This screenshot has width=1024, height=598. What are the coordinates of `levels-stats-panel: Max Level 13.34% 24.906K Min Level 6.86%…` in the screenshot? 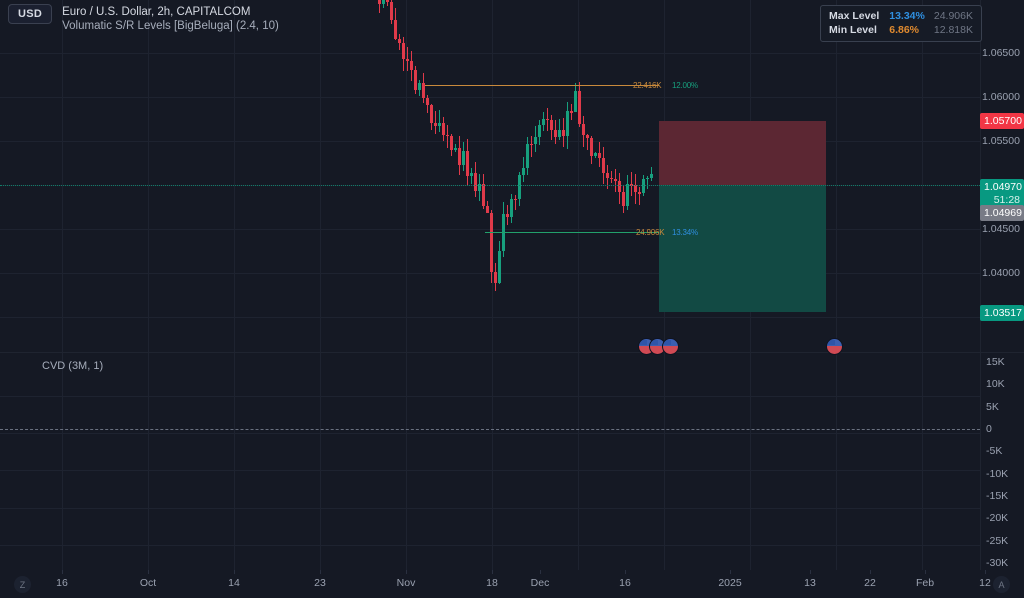 It's located at (901, 23).